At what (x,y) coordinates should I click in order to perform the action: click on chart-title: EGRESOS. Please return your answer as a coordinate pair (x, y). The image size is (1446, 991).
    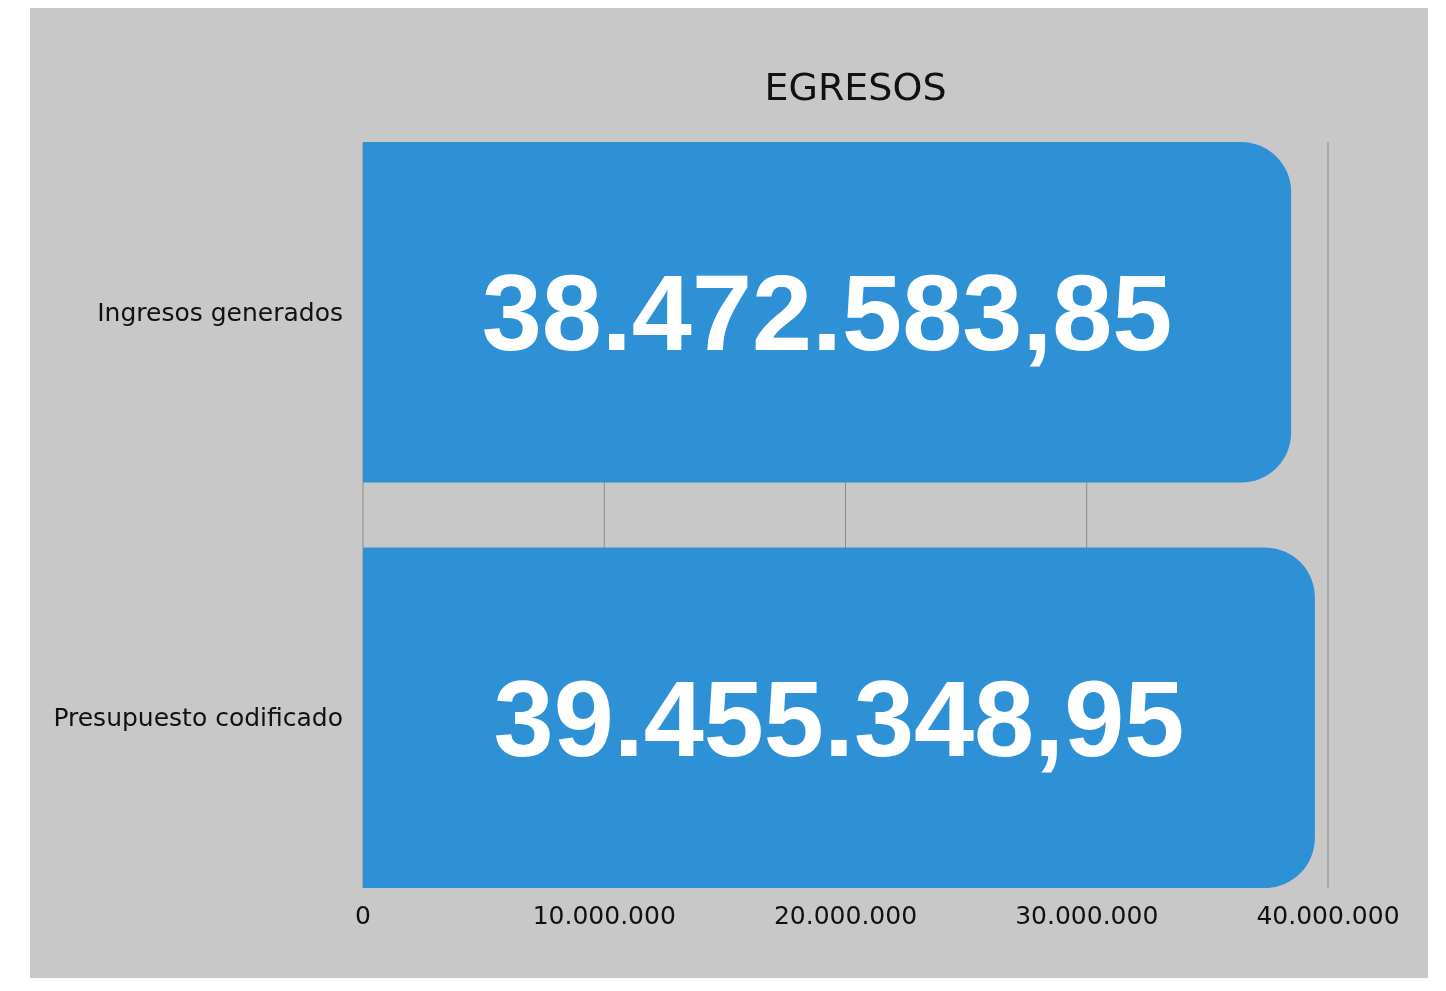
    Looking at the image, I should click on (855, 87).